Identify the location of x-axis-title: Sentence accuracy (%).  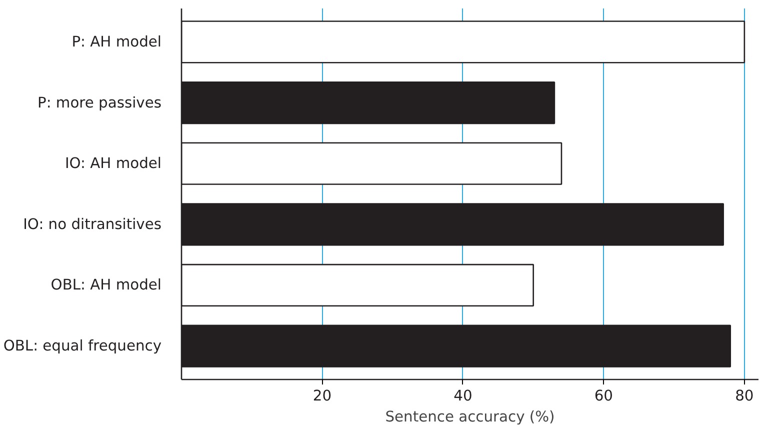
(470, 417).